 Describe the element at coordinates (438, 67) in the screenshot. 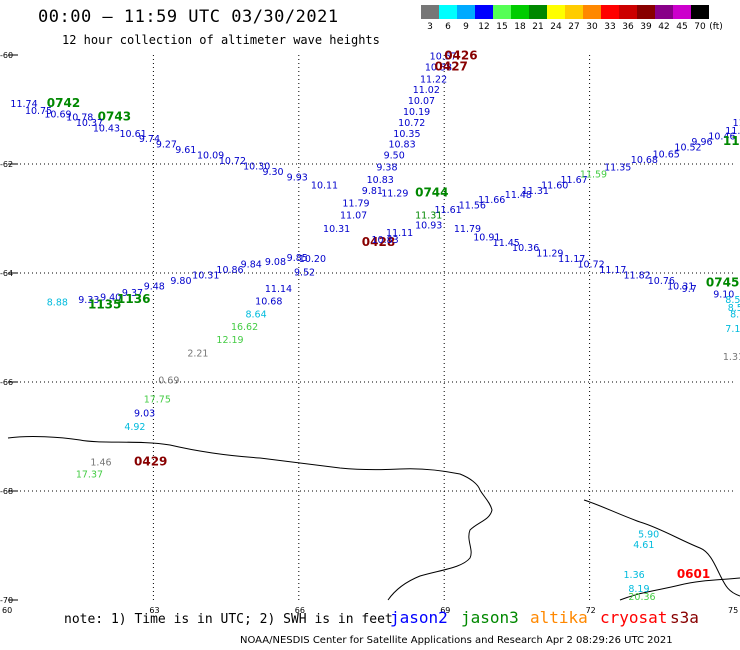

I see `wave-height-value: 10.38` at that location.